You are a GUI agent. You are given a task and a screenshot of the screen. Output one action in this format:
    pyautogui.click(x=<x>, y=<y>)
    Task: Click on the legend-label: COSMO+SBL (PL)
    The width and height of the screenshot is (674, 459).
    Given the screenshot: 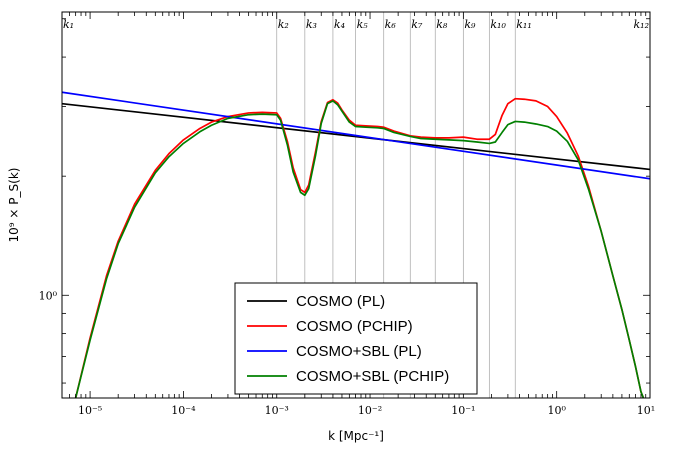 What is the action you would take?
    pyautogui.click(x=359, y=351)
    